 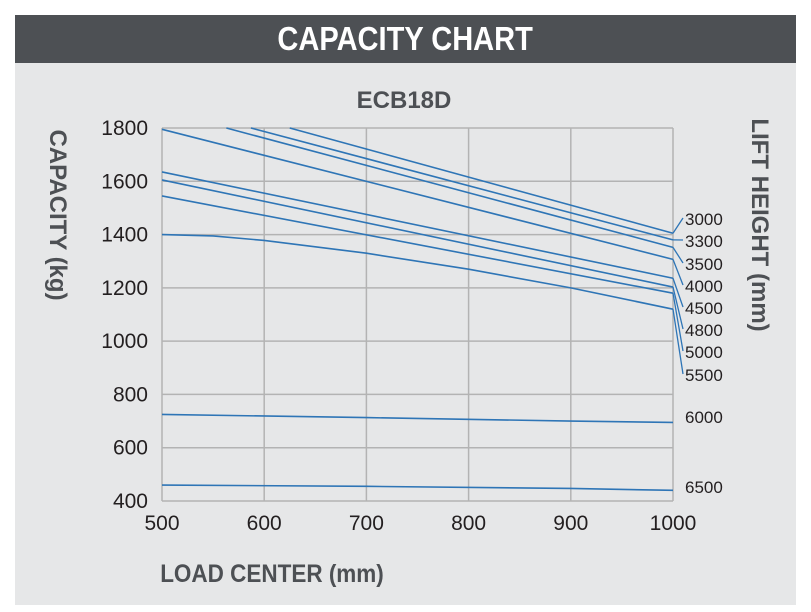 What do you see at coordinates (57, 214) in the screenshot?
I see `y-axis-label: CAPACITY (kg)` at bounding box center [57, 214].